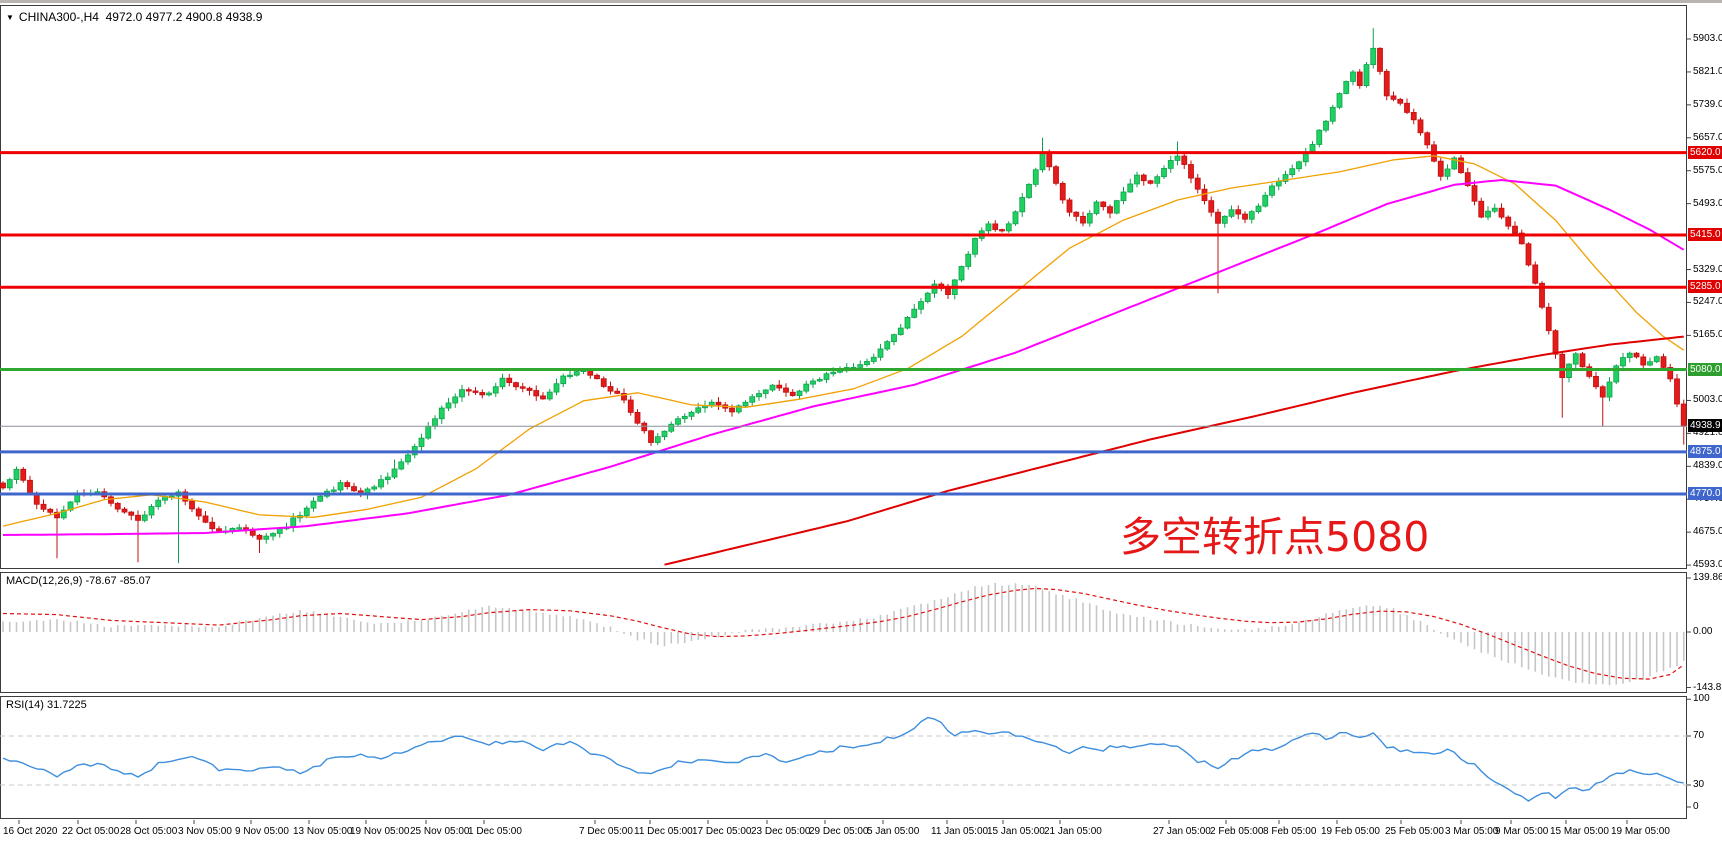 This screenshot has width=1722, height=844. Describe the element at coordinates (1705, 426) in the screenshot. I see `price-badge-4938.9: 4938.9` at that location.